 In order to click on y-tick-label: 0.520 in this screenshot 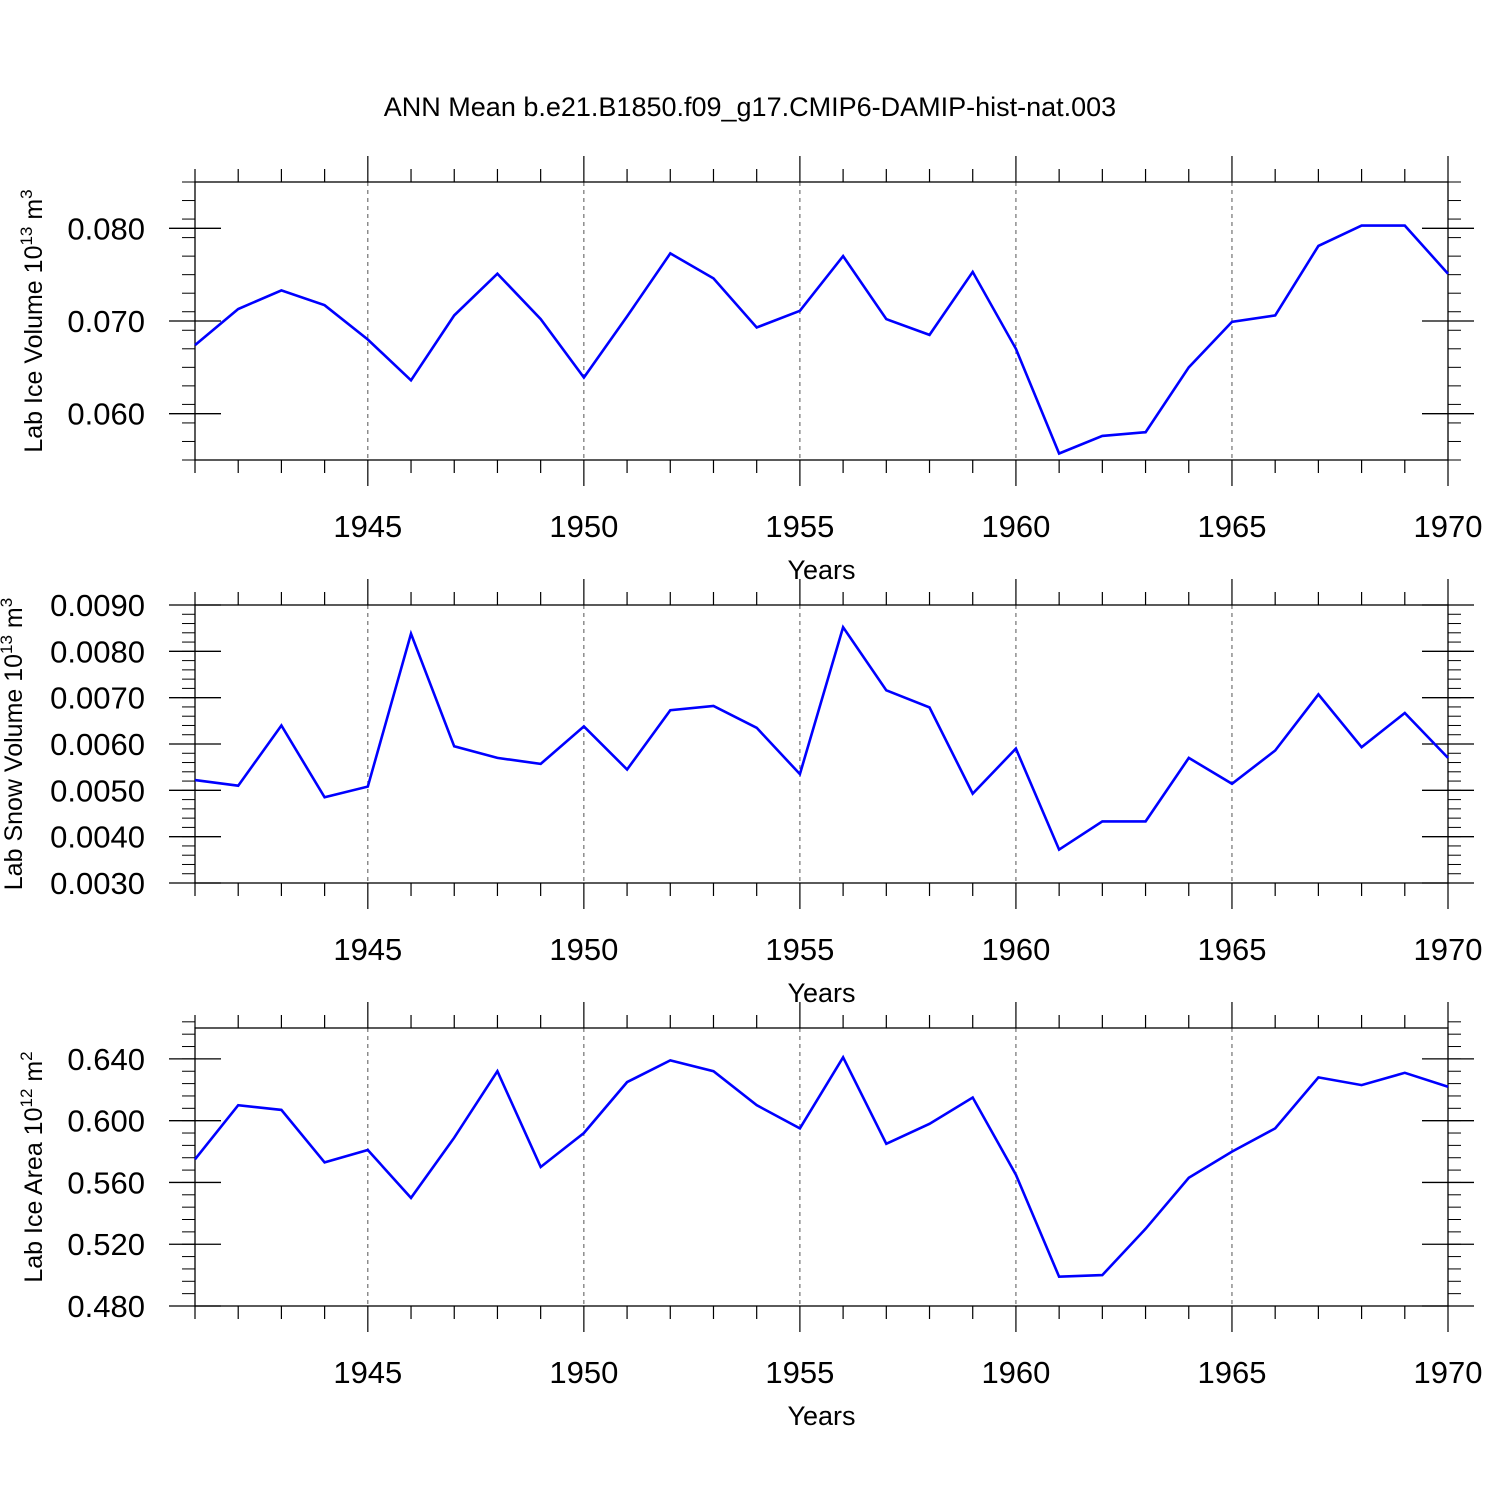, I will do `click(106, 1244)`.